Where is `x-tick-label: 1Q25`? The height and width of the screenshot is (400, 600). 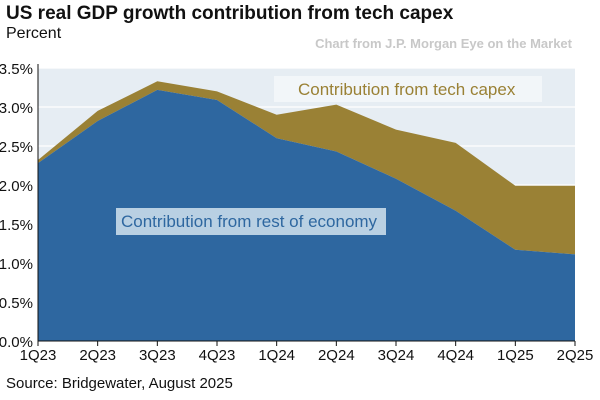
x-tick-label: 1Q25 is located at coordinates (515, 355).